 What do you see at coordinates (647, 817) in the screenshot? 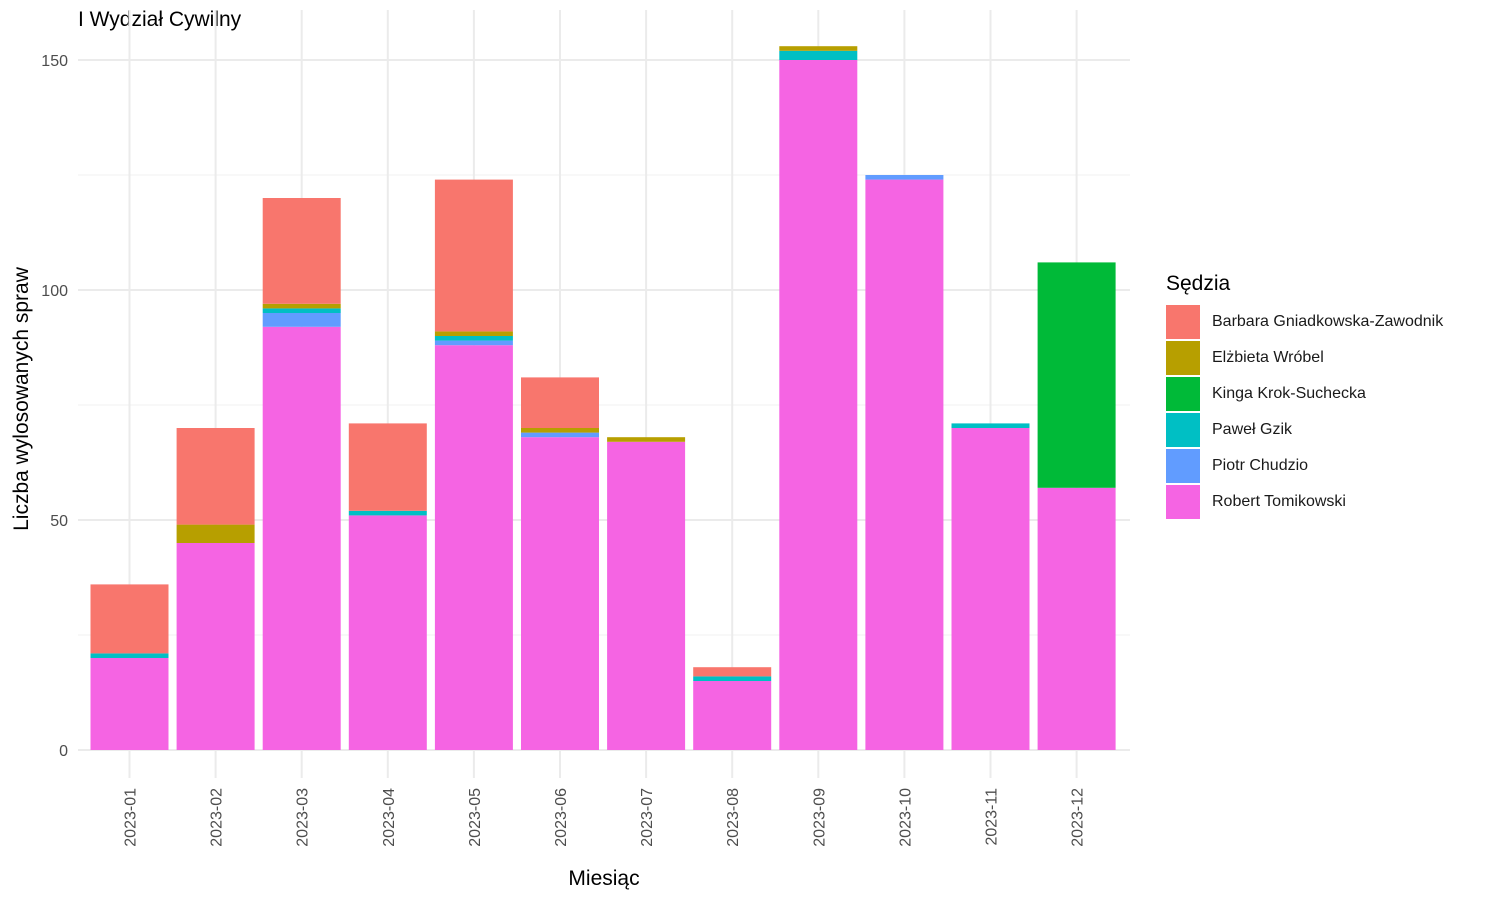
I see `x-tick-label: 2023-07` at bounding box center [647, 817].